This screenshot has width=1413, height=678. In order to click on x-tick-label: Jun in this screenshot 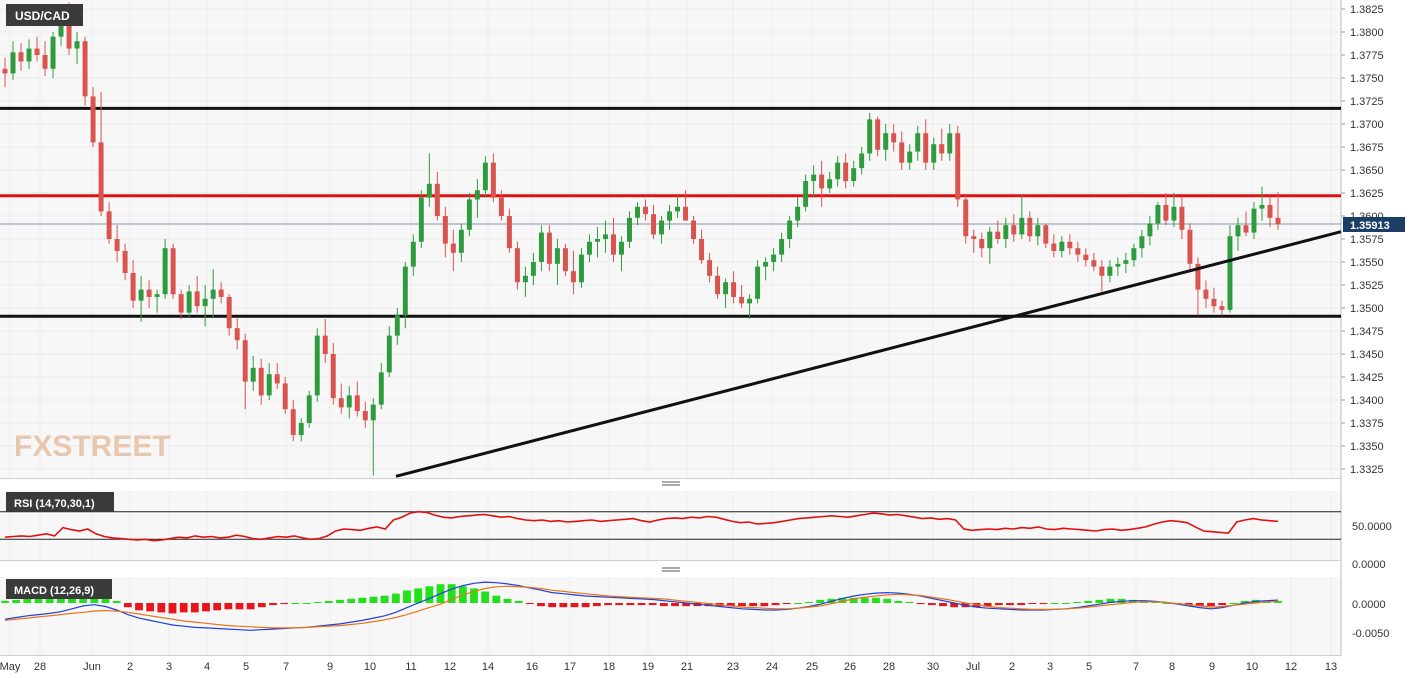, I will do `click(92, 667)`.